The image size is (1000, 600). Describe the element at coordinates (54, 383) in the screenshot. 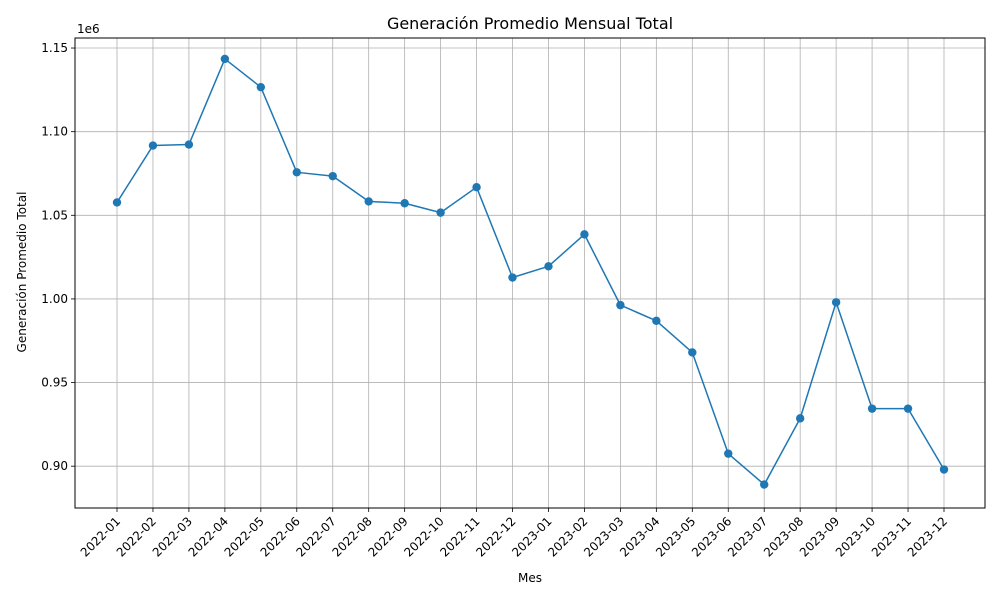

I see `y-tick-label: 0.95` at that location.